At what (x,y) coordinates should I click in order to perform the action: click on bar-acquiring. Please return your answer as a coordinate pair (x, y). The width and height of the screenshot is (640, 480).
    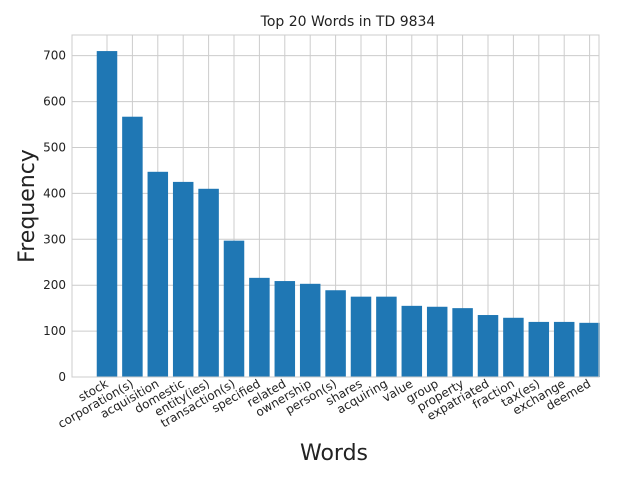
    Looking at the image, I should click on (386, 336).